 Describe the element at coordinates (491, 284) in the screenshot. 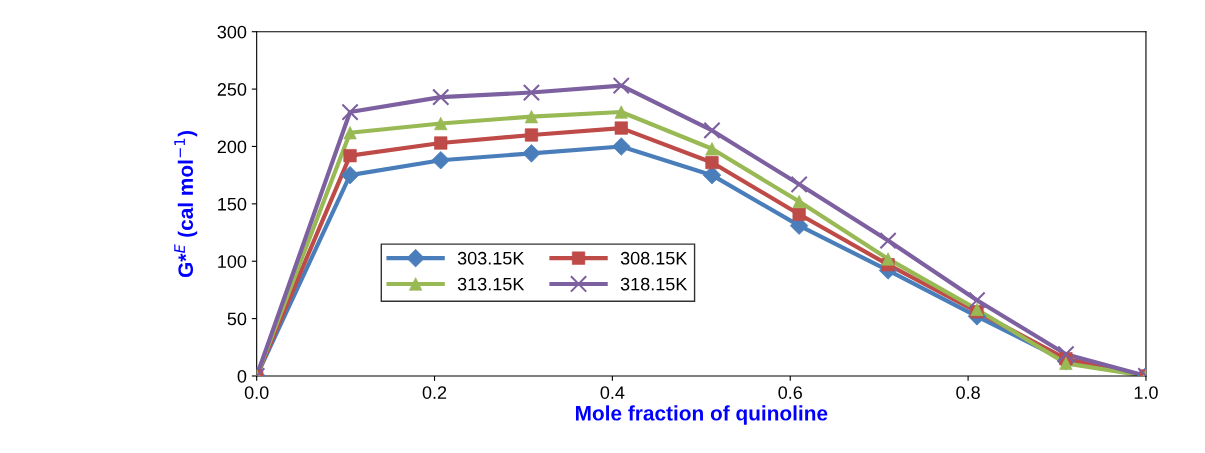

I see `legend-label: 313.15K` at that location.